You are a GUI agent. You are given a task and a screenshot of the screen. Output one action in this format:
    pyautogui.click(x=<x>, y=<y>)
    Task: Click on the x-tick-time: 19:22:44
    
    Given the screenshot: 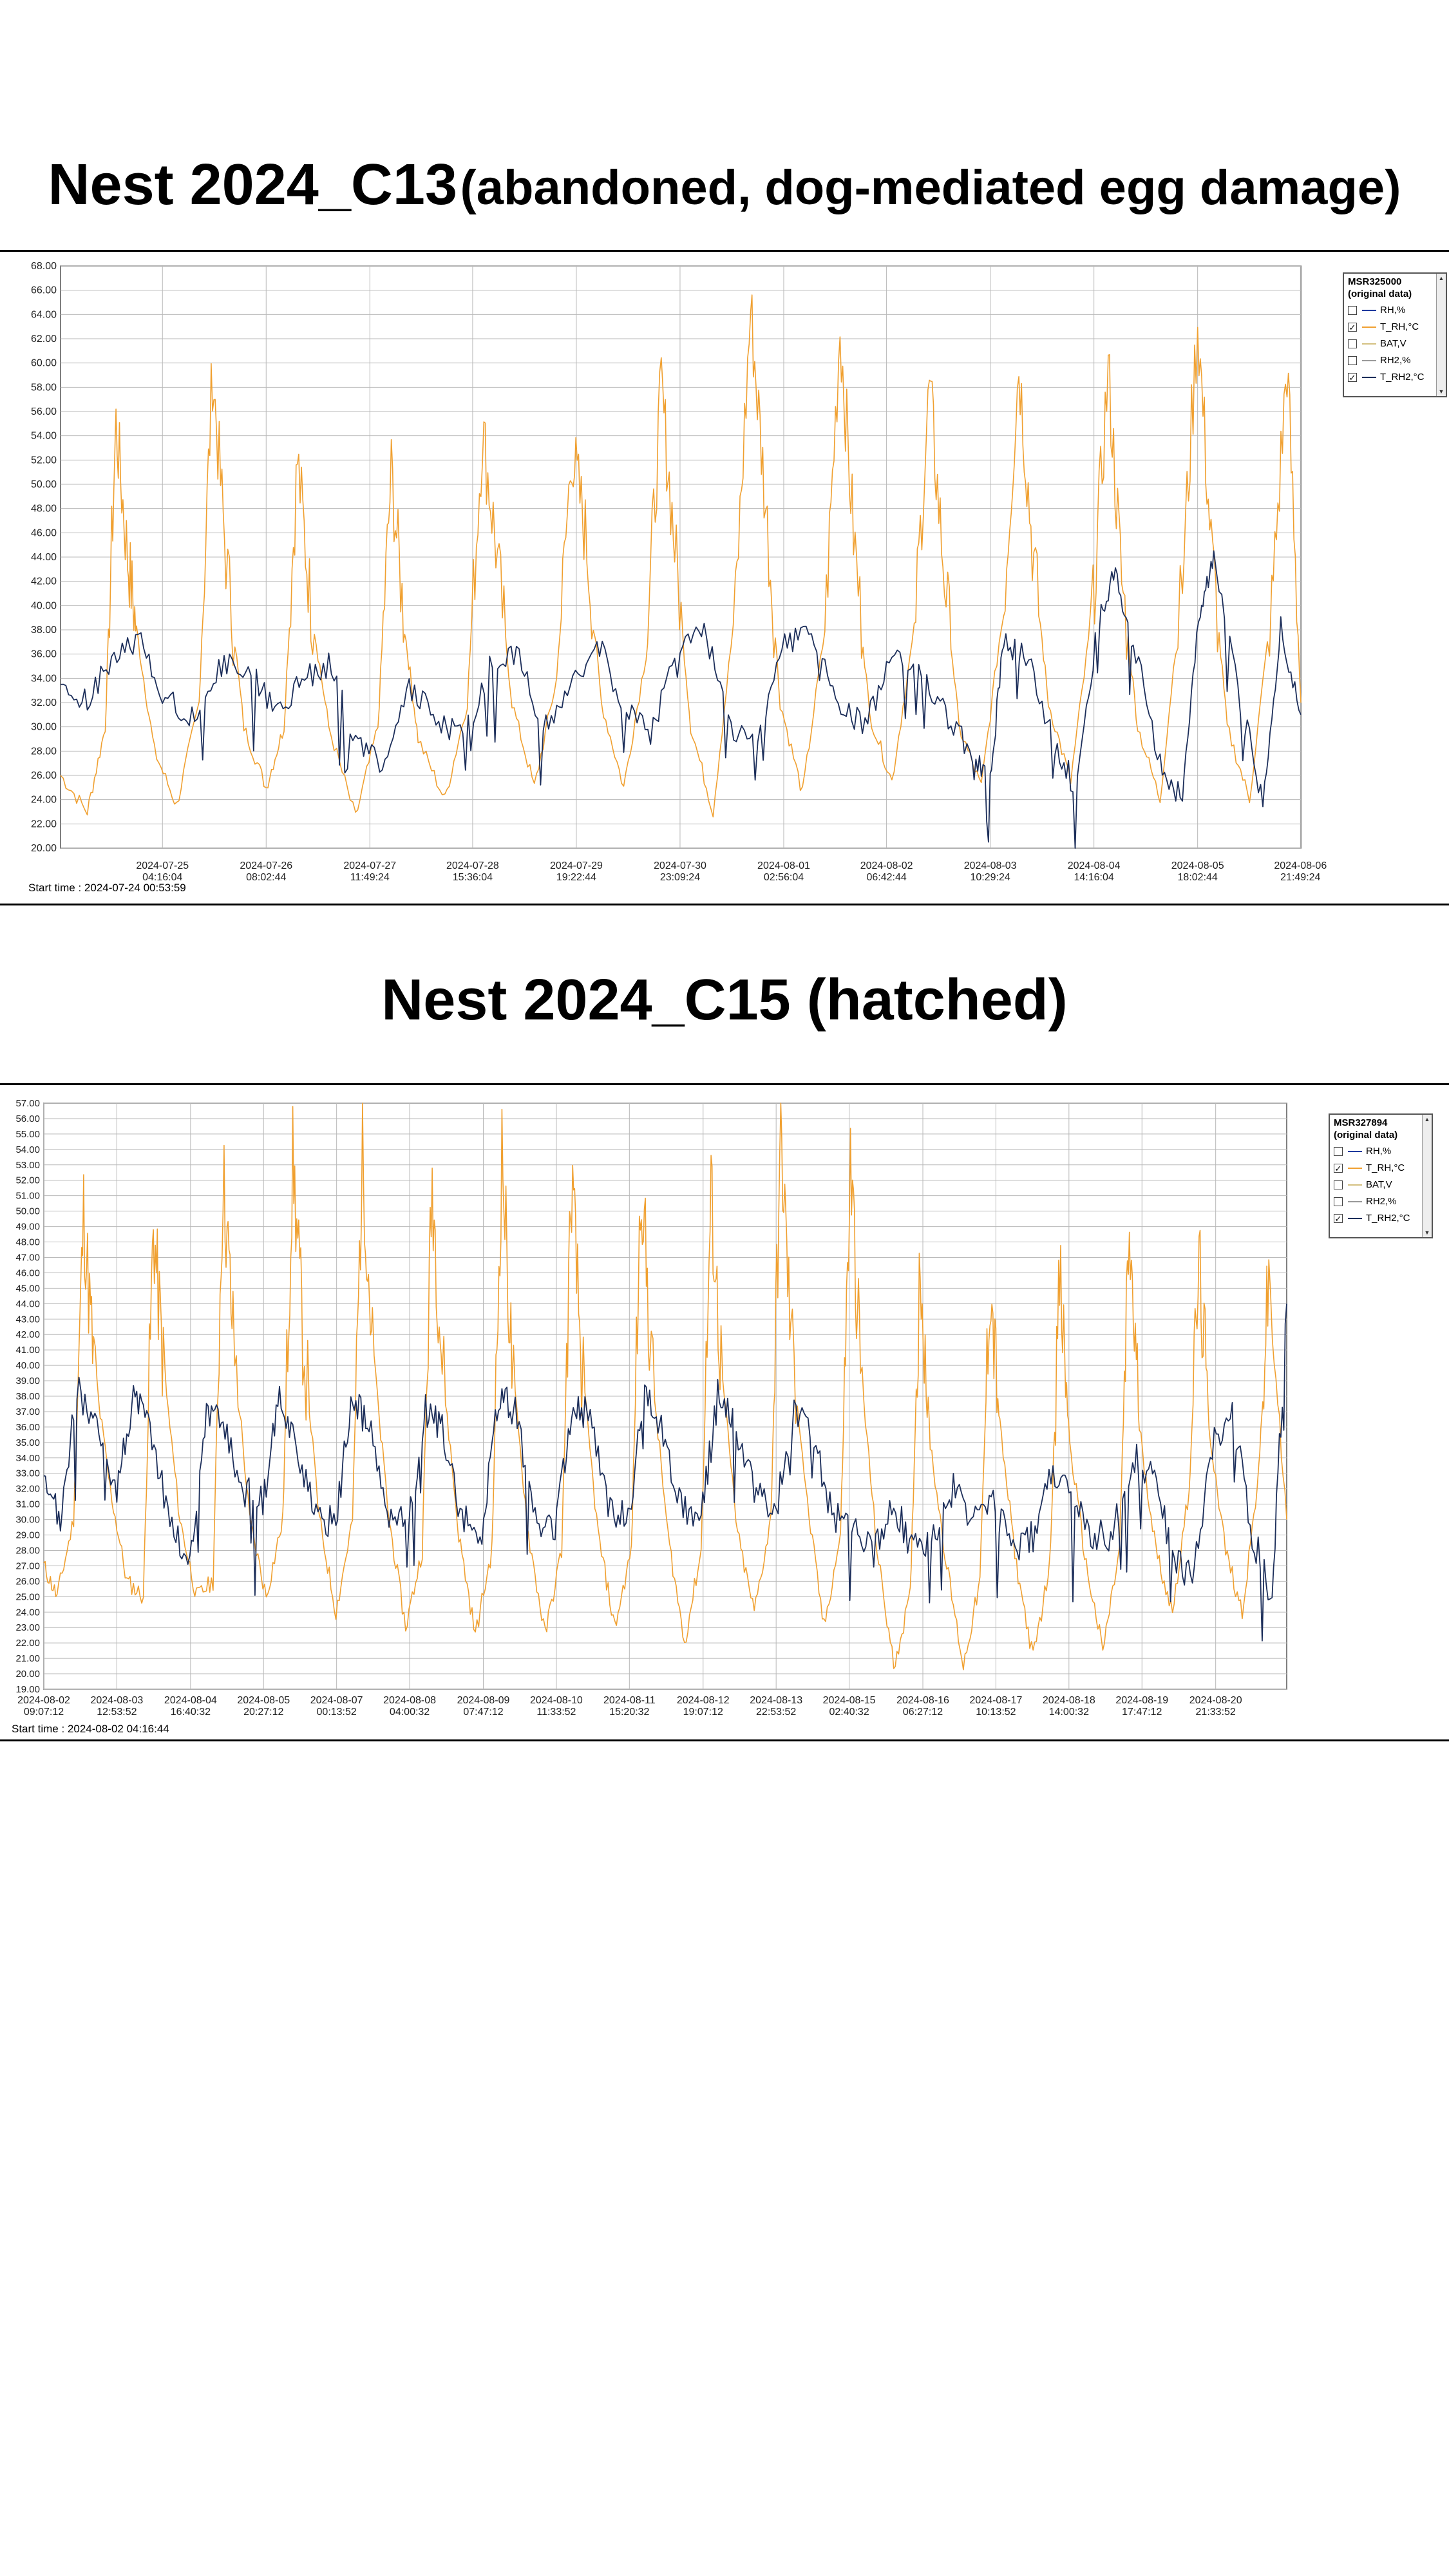 What is the action you would take?
    pyautogui.click(x=576, y=878)
    